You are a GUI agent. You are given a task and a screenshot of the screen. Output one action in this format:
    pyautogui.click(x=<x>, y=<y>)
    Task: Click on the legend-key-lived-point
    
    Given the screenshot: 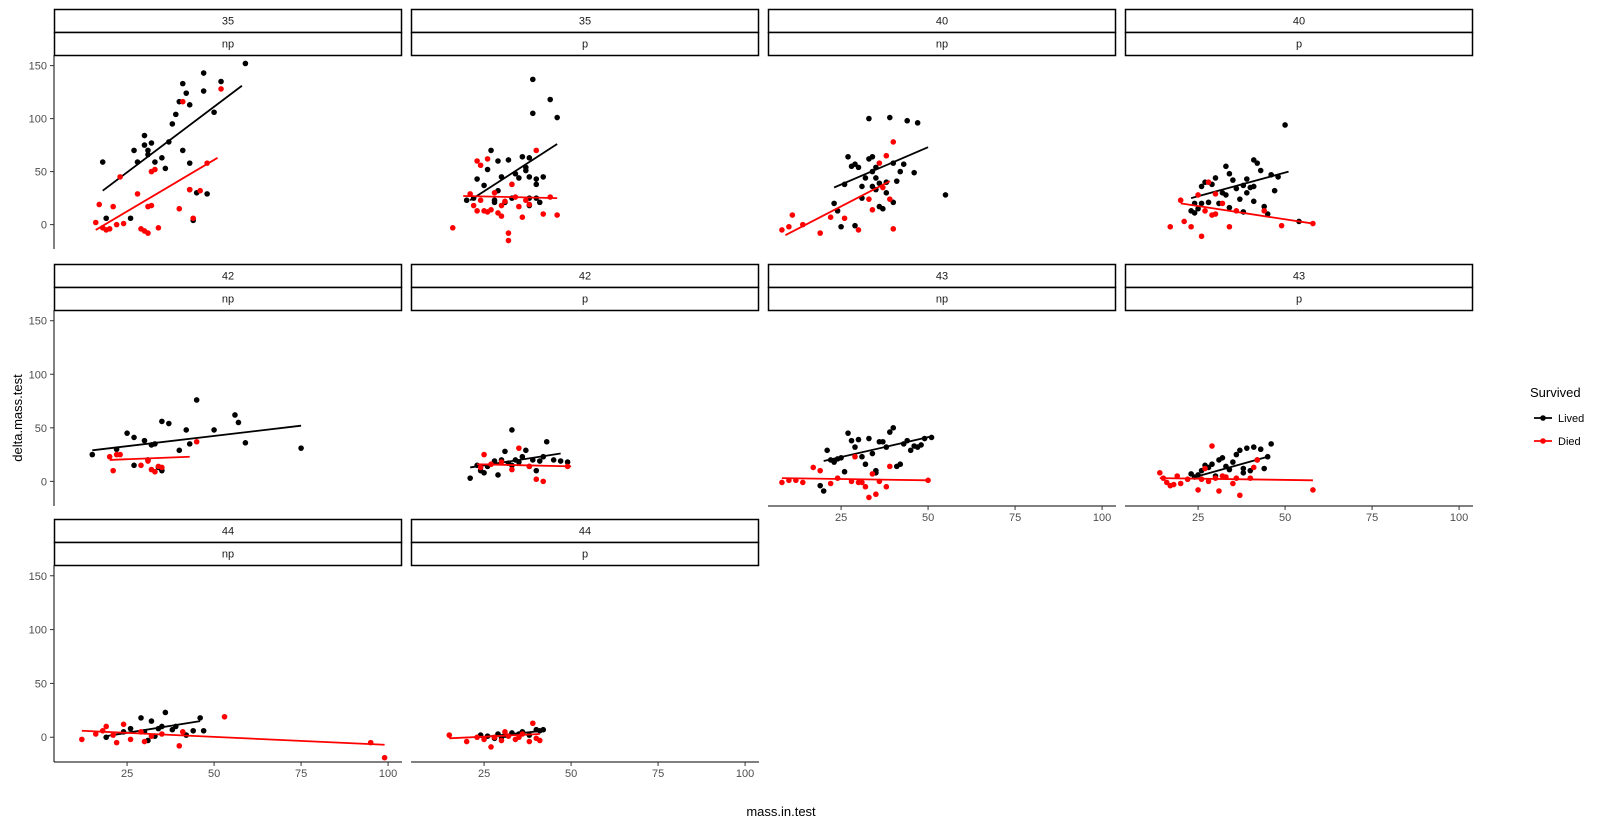 What is the action you would take?
    pyautogui.click(x=1543, y=418)
    